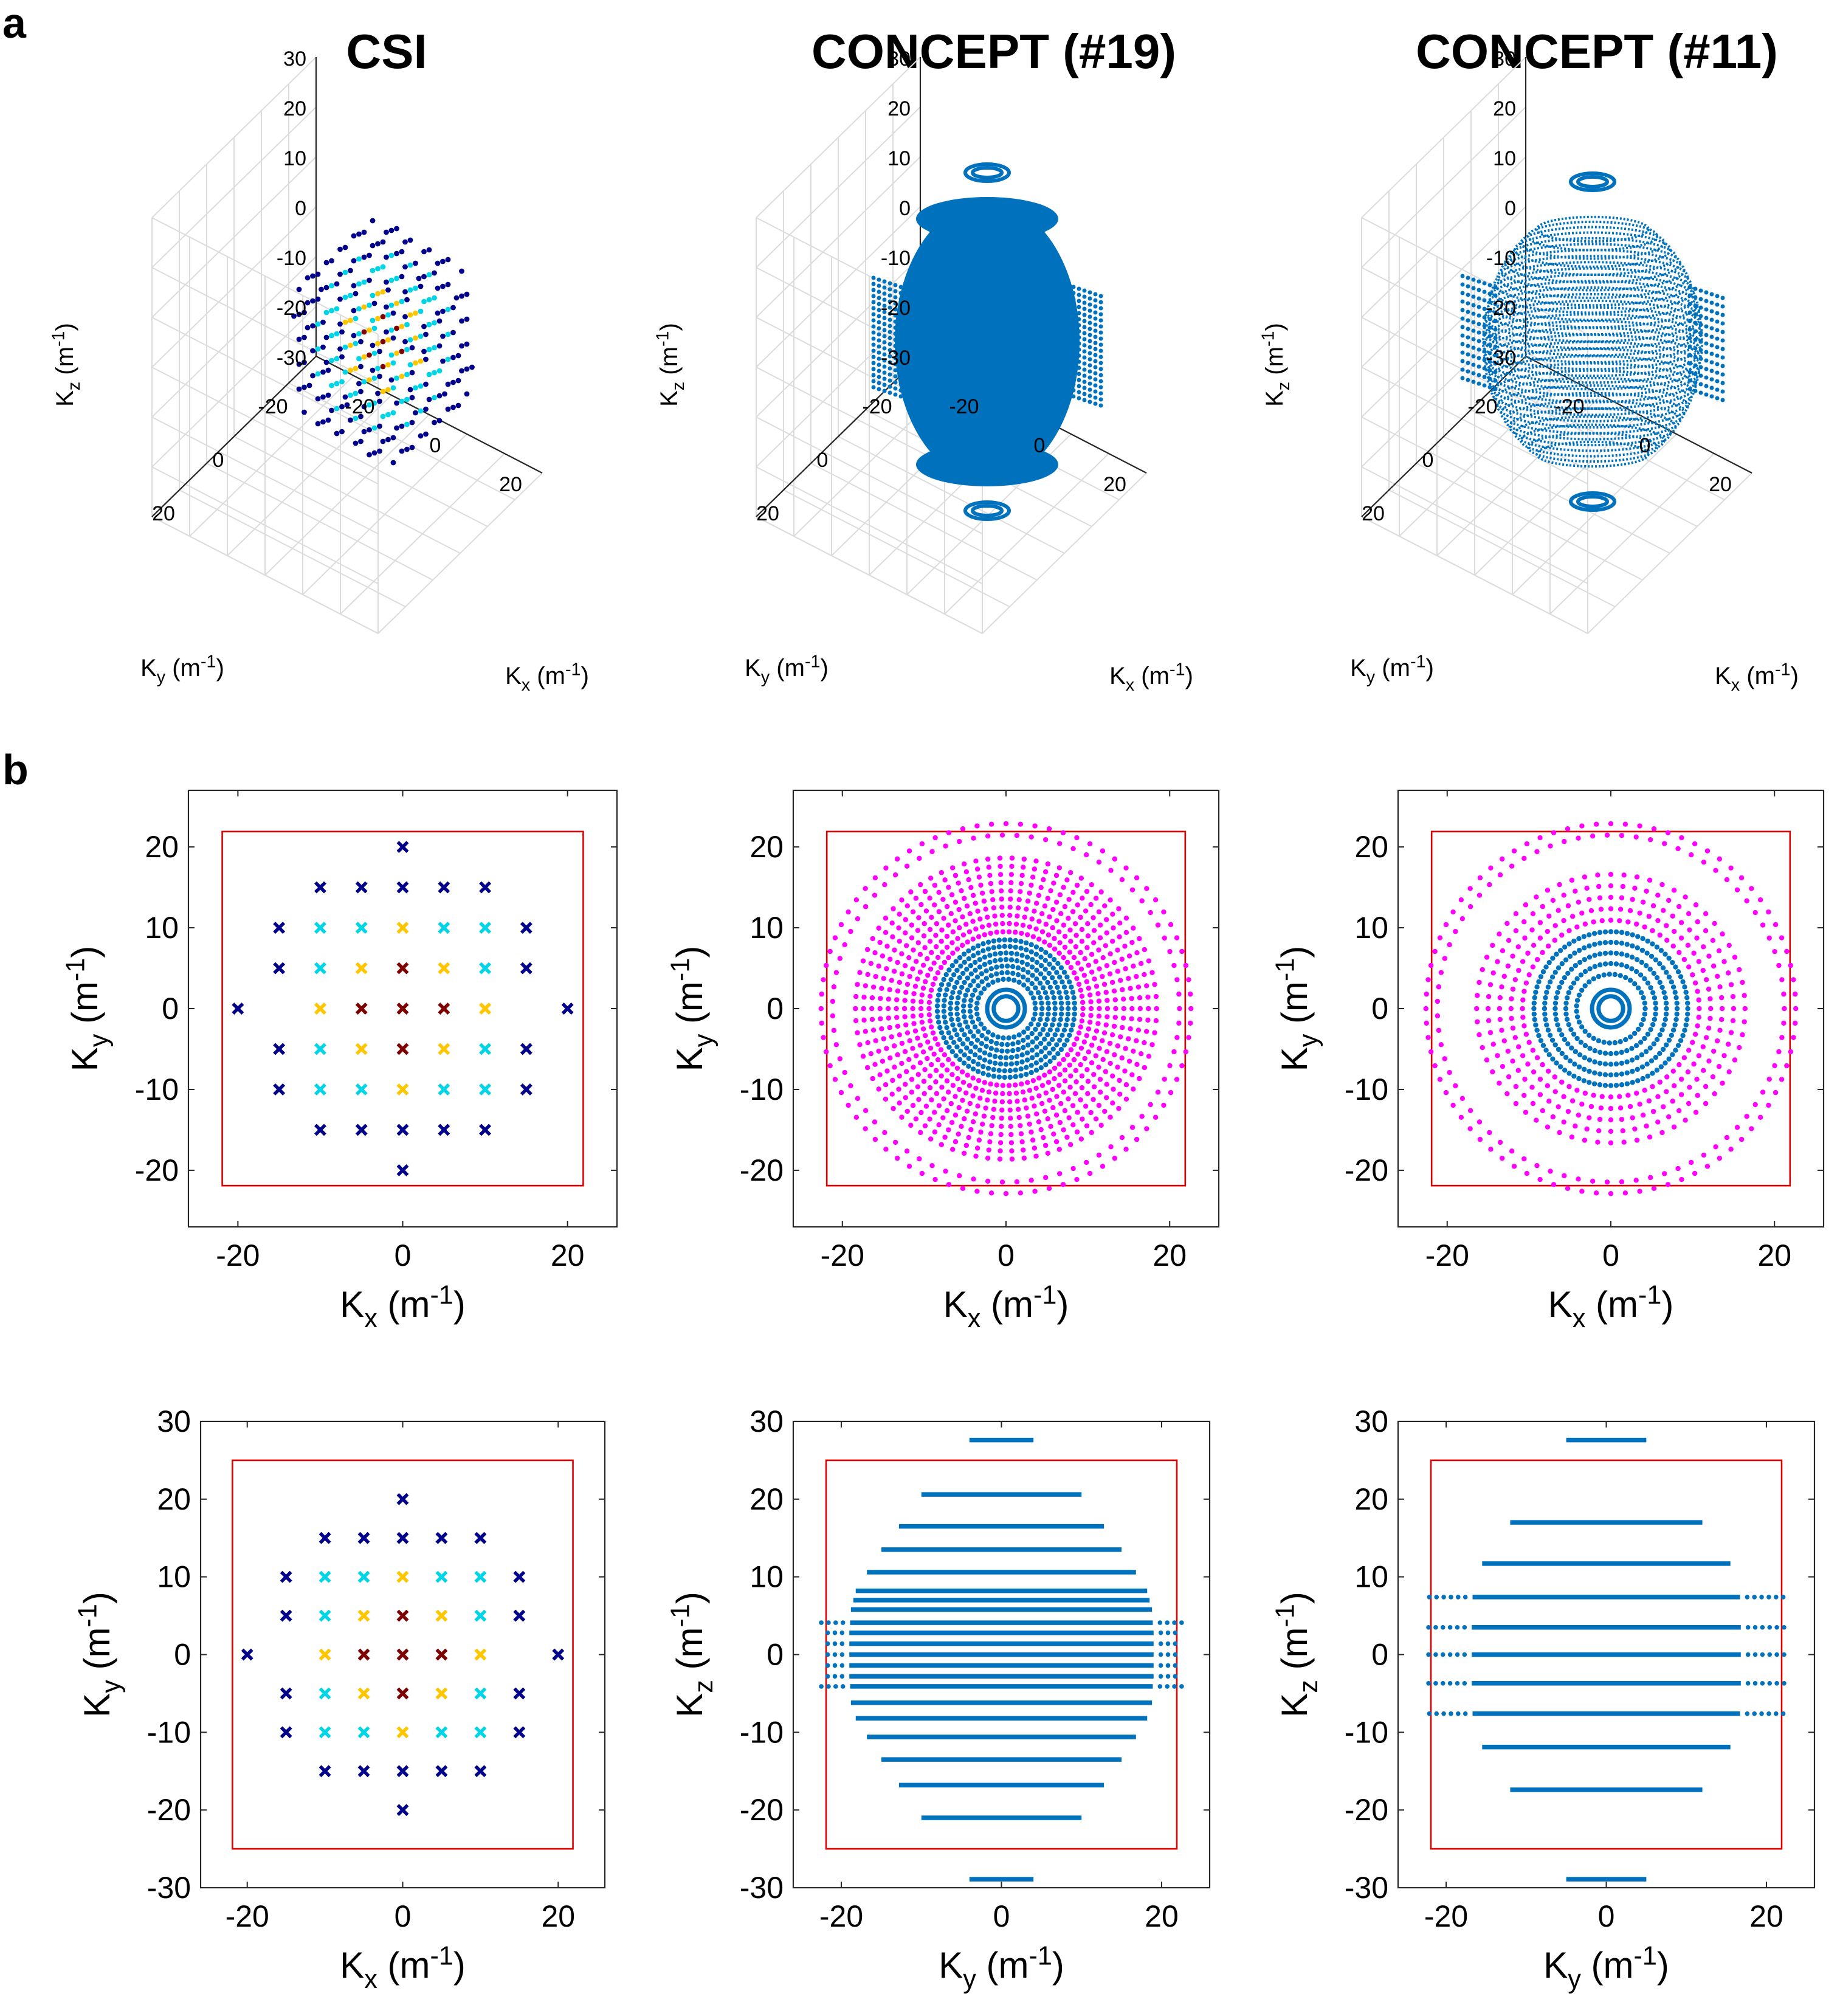 The image size is (1840, 2016). Describe the element at coordinates (899, 108) in the screenshot. I see `z-tick-label: 20` at that location.